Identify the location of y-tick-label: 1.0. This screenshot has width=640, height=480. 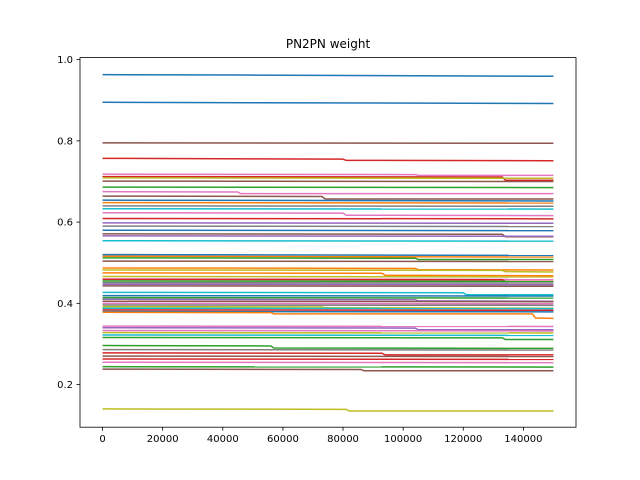
(65, 60).